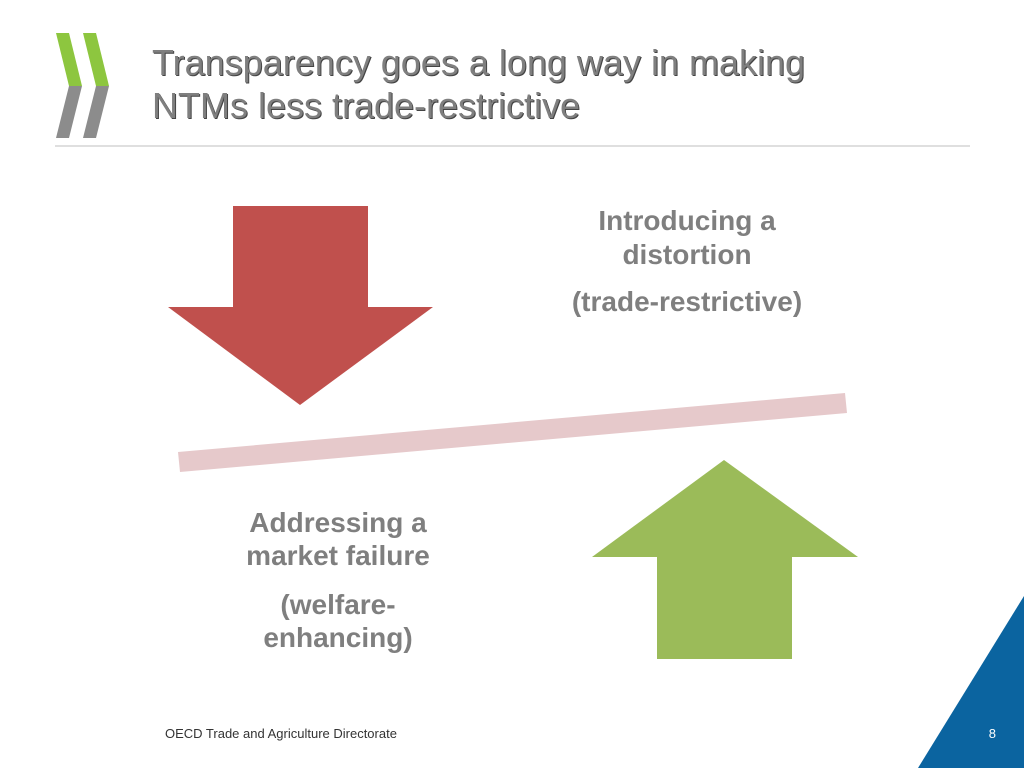 Image resolution: width=1024 pixels, height=768 pixels. I want to click on label-note: (trade-restrictive), so click(687, 301).